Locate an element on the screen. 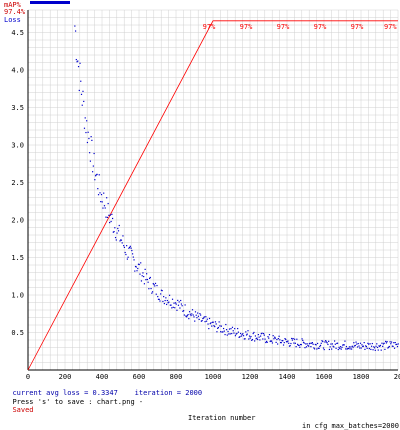  x-tick-label: 0 is located at coordinates (28, 377).